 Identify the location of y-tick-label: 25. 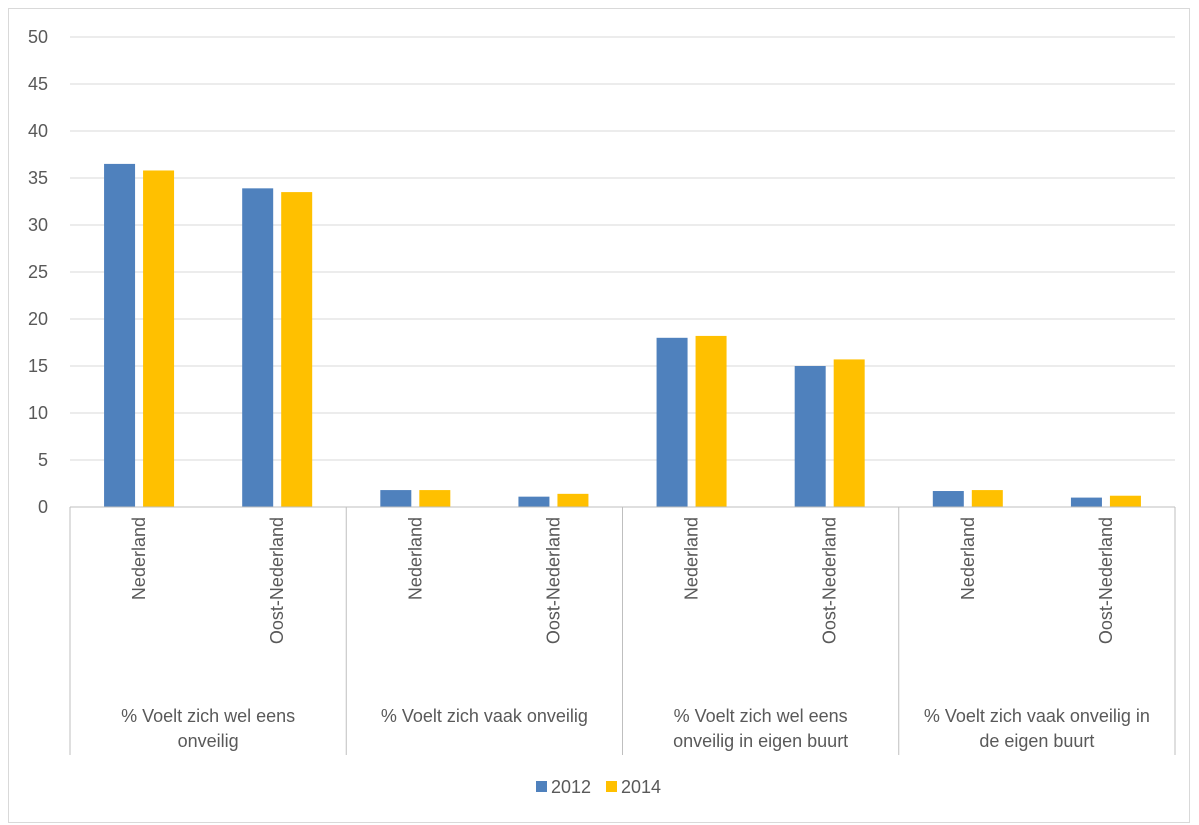
(38, 272).